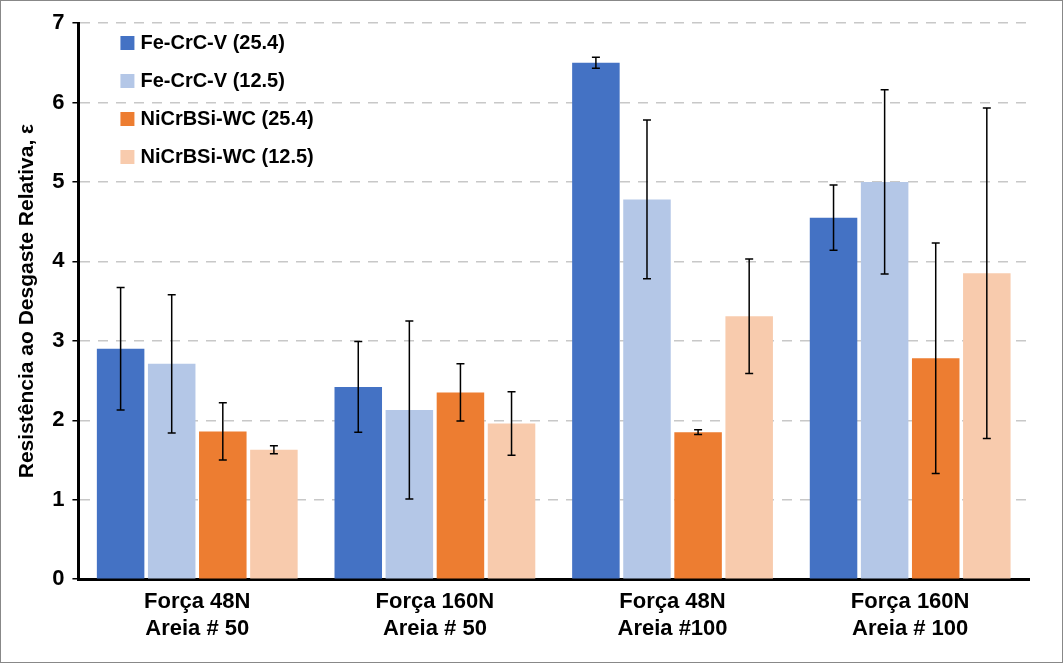 This screenshot has width=1063, height=663. What do you see at coordinates (58, 578) in the screenshot?
I see `y-tick-label: 0` at bounding box center [58, 578].